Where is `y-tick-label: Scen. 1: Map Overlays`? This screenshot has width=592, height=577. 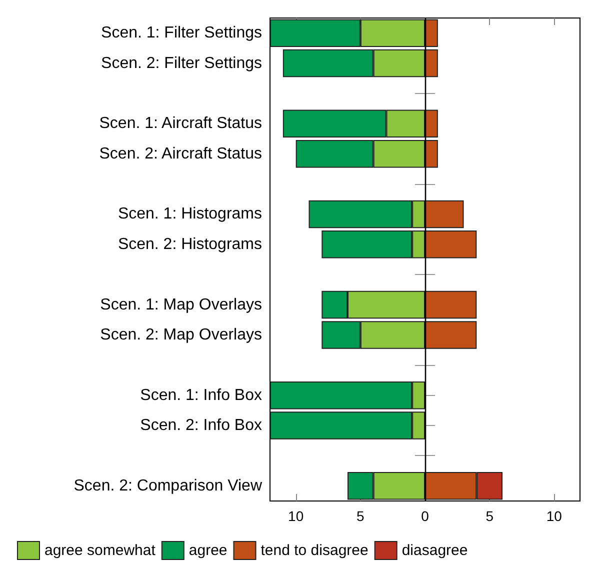
y-tick-label: Scen. 1: Map Overlays is located at coordinates (181, 305).